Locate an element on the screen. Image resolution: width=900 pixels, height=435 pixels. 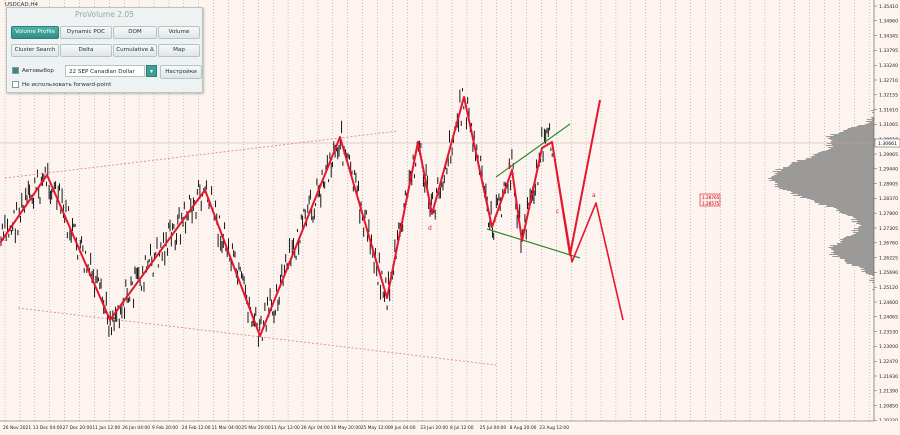
price-tick-label: 1.33795 is located at coordinates (888, 51).